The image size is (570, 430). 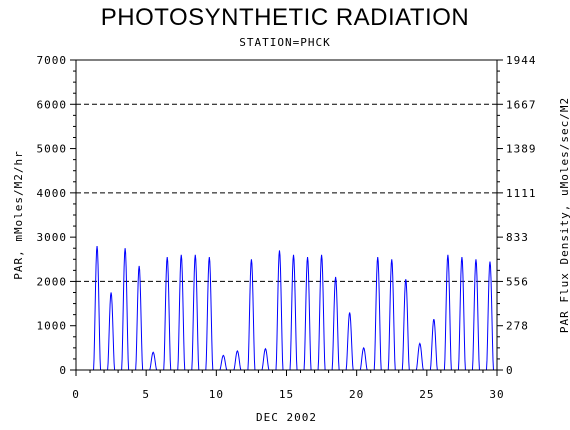 What do you see at coordinates (426, 394) in the screenshot?
I see `x-tick-label: 25` at bounding box center [426, 394].